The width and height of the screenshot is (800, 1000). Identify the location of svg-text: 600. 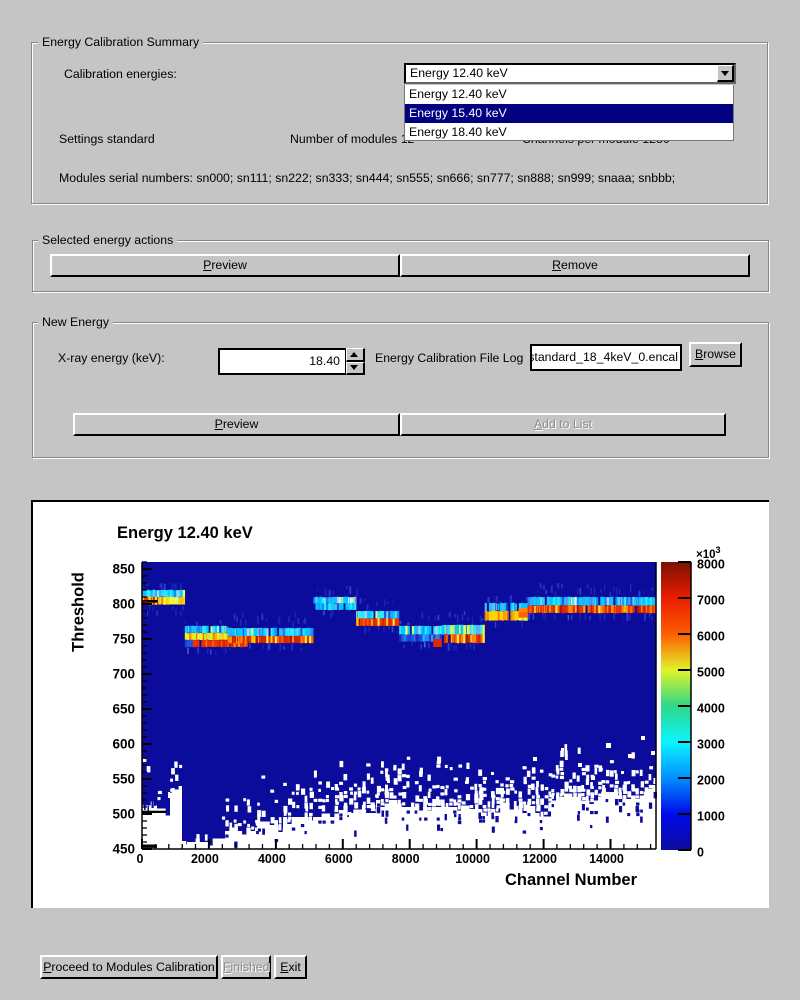
(123, 744).